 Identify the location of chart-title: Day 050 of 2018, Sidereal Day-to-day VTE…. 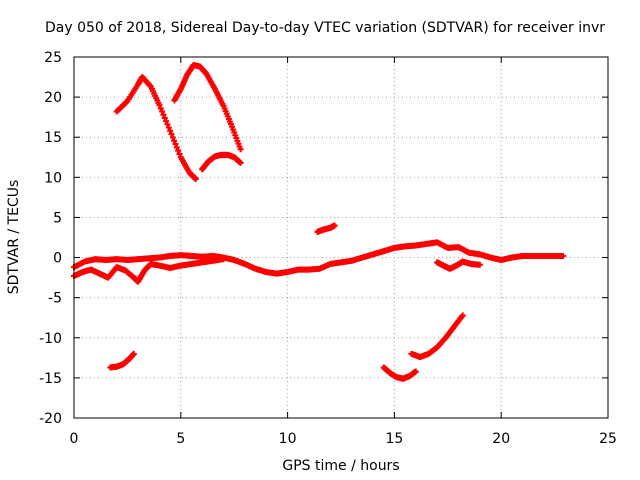
(325, 28).